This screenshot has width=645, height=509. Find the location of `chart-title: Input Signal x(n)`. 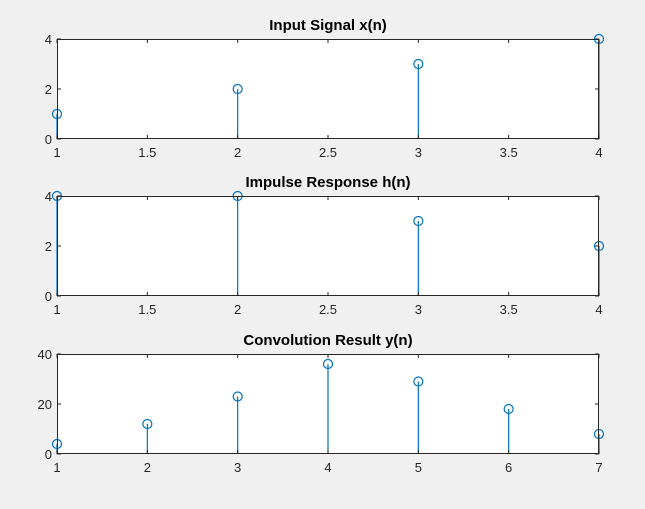

chart-title: Input Signal x(n) is located at coordinates (328, 25).